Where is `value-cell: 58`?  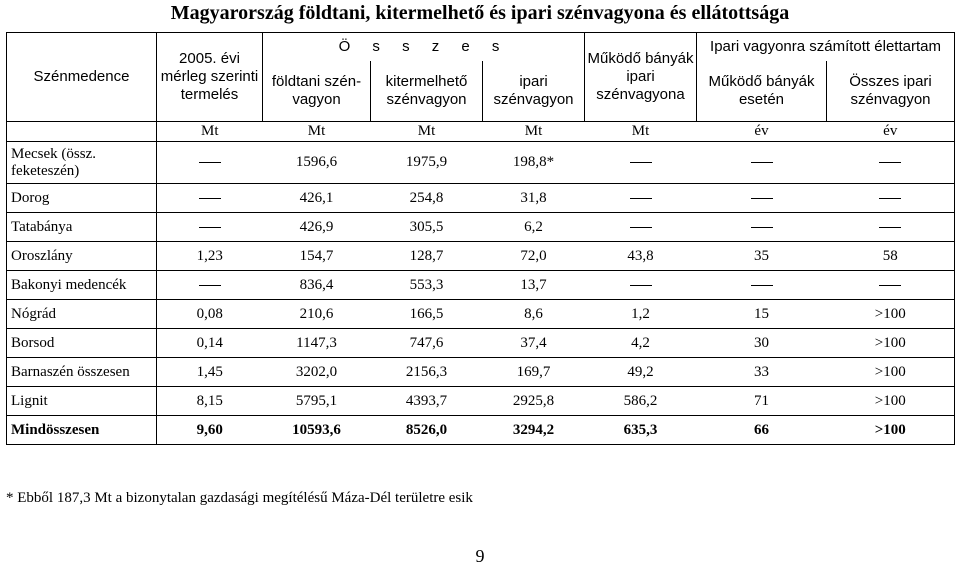
value-cell: 58 is located at coordinates (890, 256).